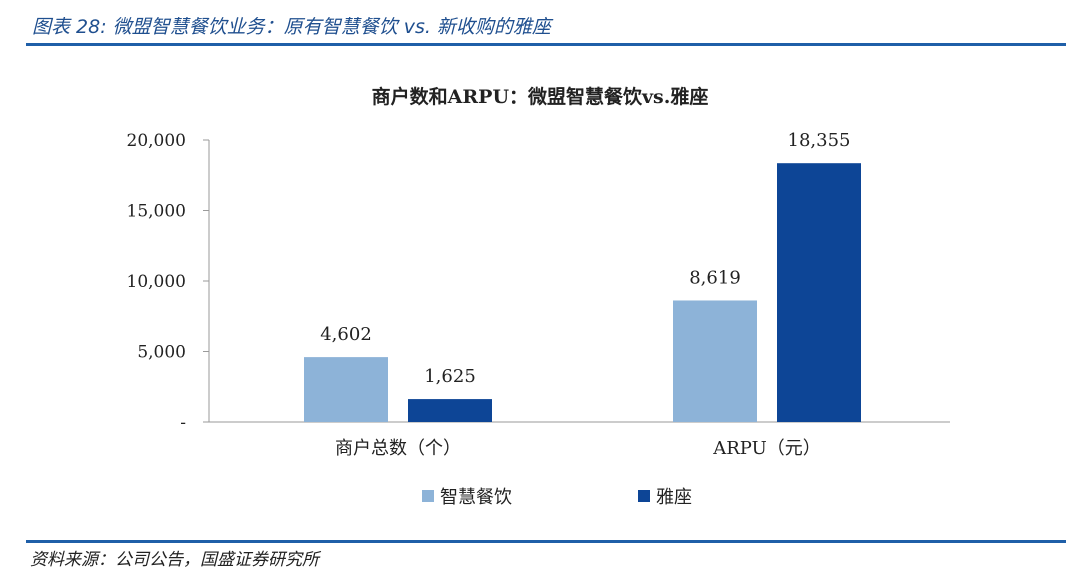 The width and height of the screenshot is (1080, 571). I want to click on y-tick-label: 10,000, so click(156, 282).